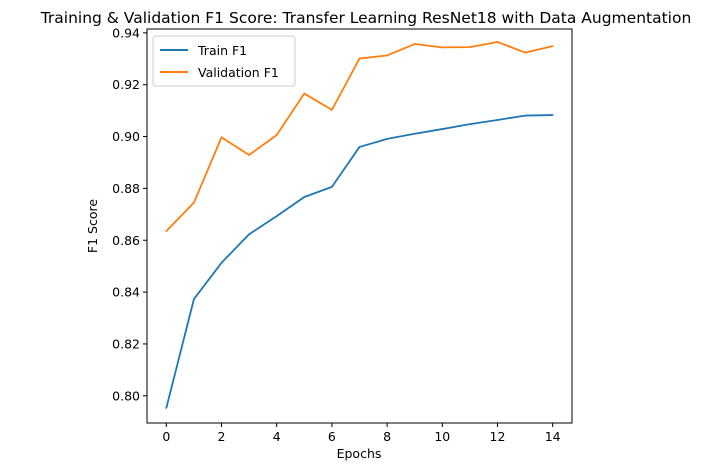  I want to click on legend: Train F1 Validation F1, so click(224, 61).